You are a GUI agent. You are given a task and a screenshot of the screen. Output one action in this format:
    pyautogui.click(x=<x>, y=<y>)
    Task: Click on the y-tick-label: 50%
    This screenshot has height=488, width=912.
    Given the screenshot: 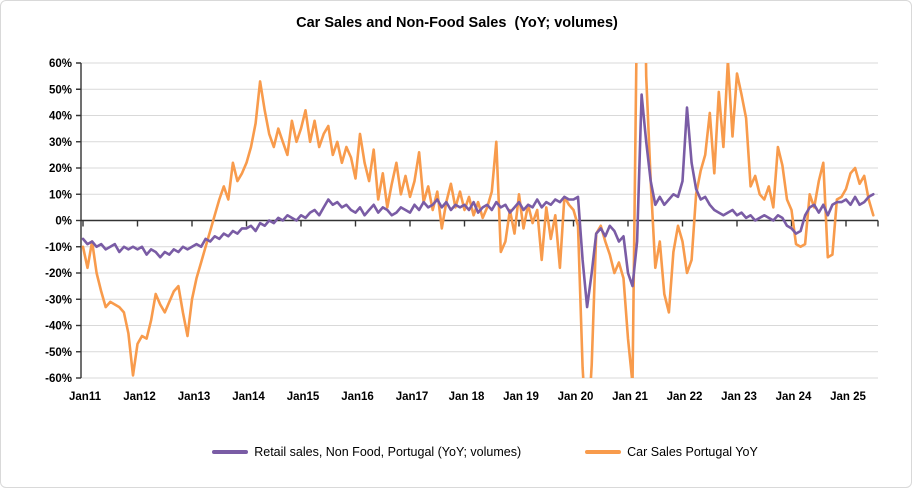 What is the action you would take?
    pyautogui.click(x=60, y=90)
    